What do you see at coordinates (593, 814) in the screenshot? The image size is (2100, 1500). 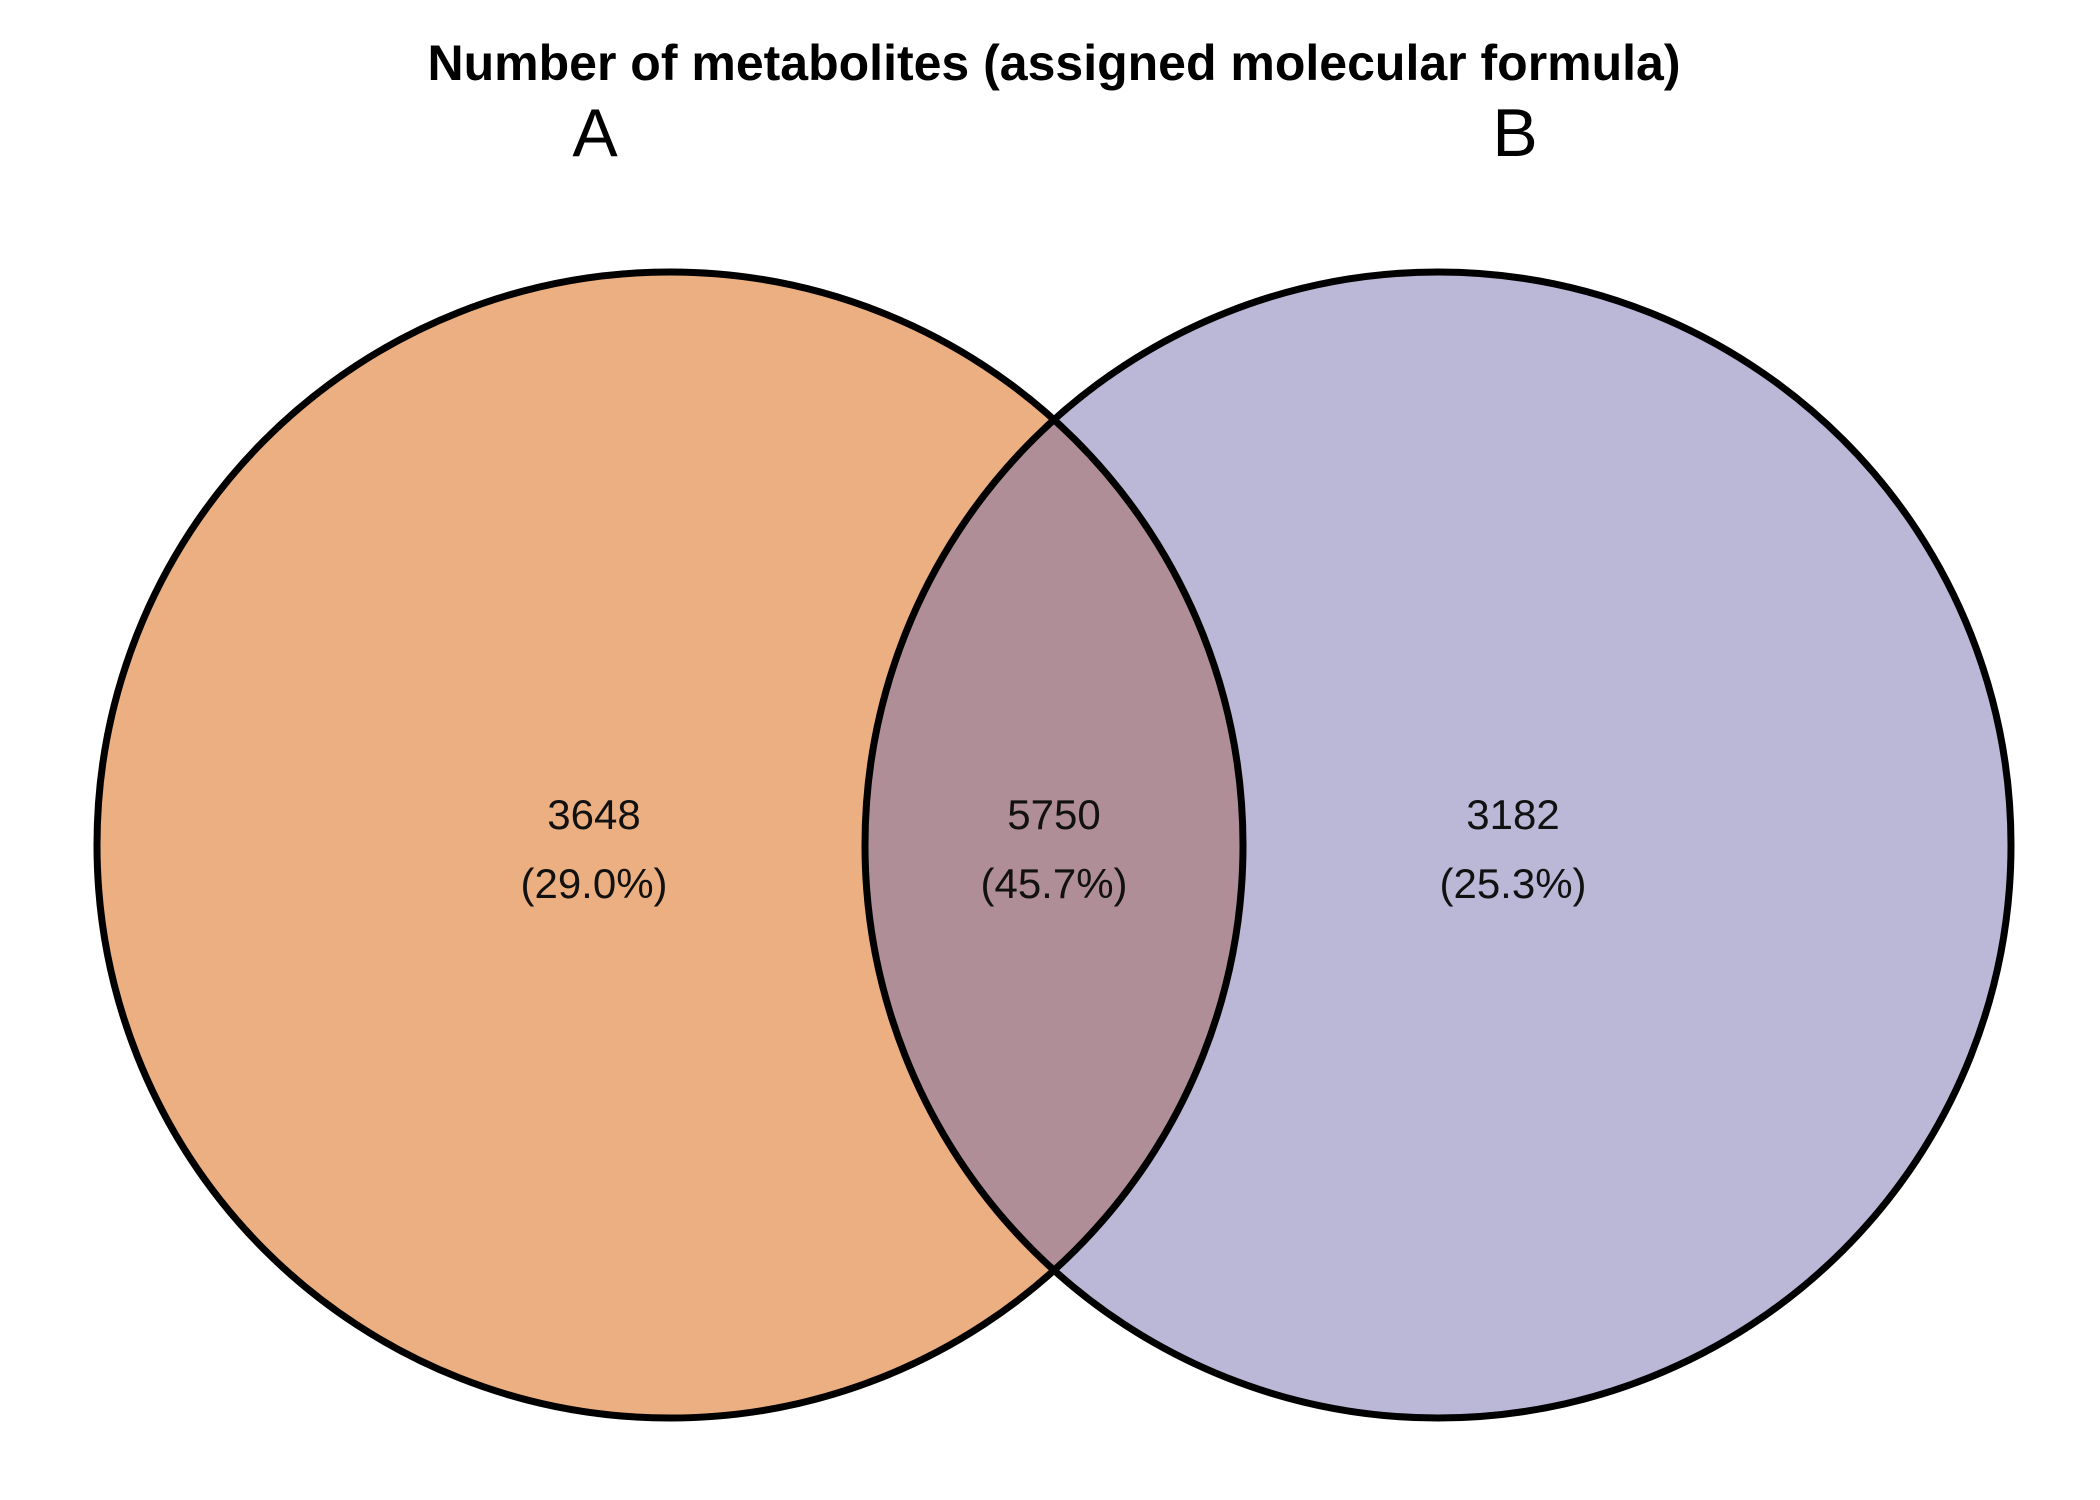 I see `a-only-count: 3648` at bounding box center [593, 814].